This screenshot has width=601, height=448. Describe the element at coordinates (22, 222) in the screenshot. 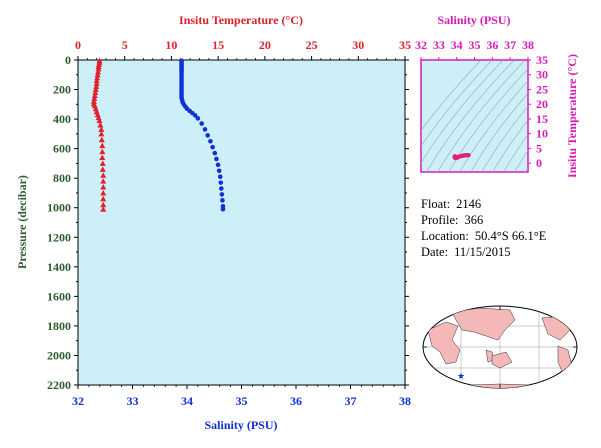

I see `pressure-axis-label: Pressure (decibar)` at that location.